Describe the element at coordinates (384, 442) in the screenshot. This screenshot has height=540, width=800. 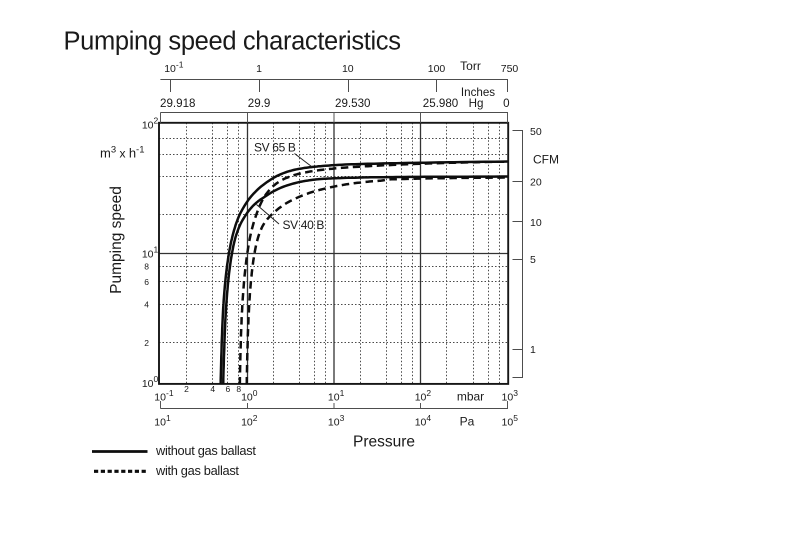
I see `svg-text: Pressure` at that location.